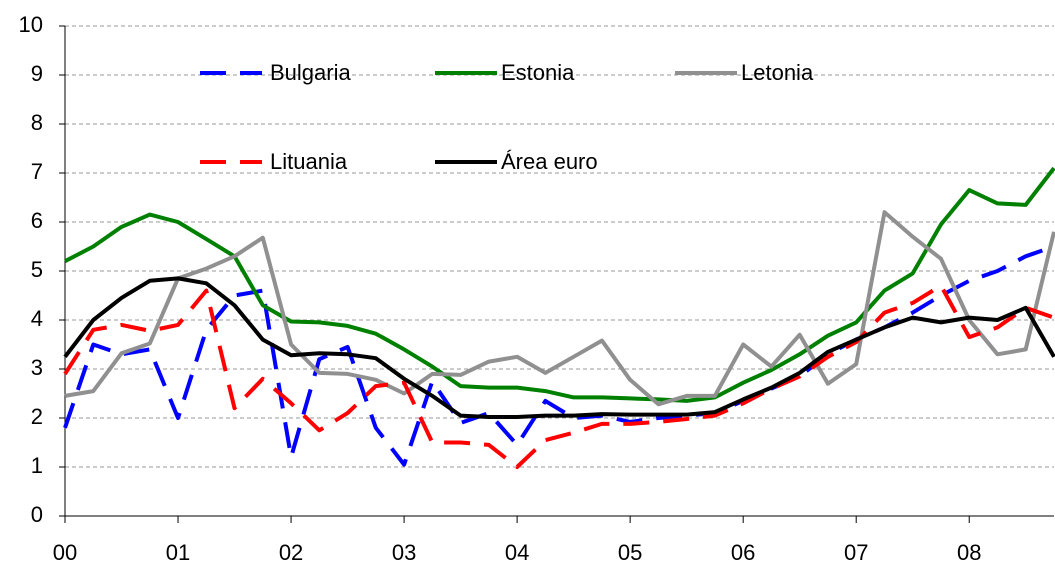 Image resolution: width=1055 pixels, height=572 pixels. Describe the element at coordinates (37, 220) in the screenshot. I see `y-tick-label: 6` at that location.